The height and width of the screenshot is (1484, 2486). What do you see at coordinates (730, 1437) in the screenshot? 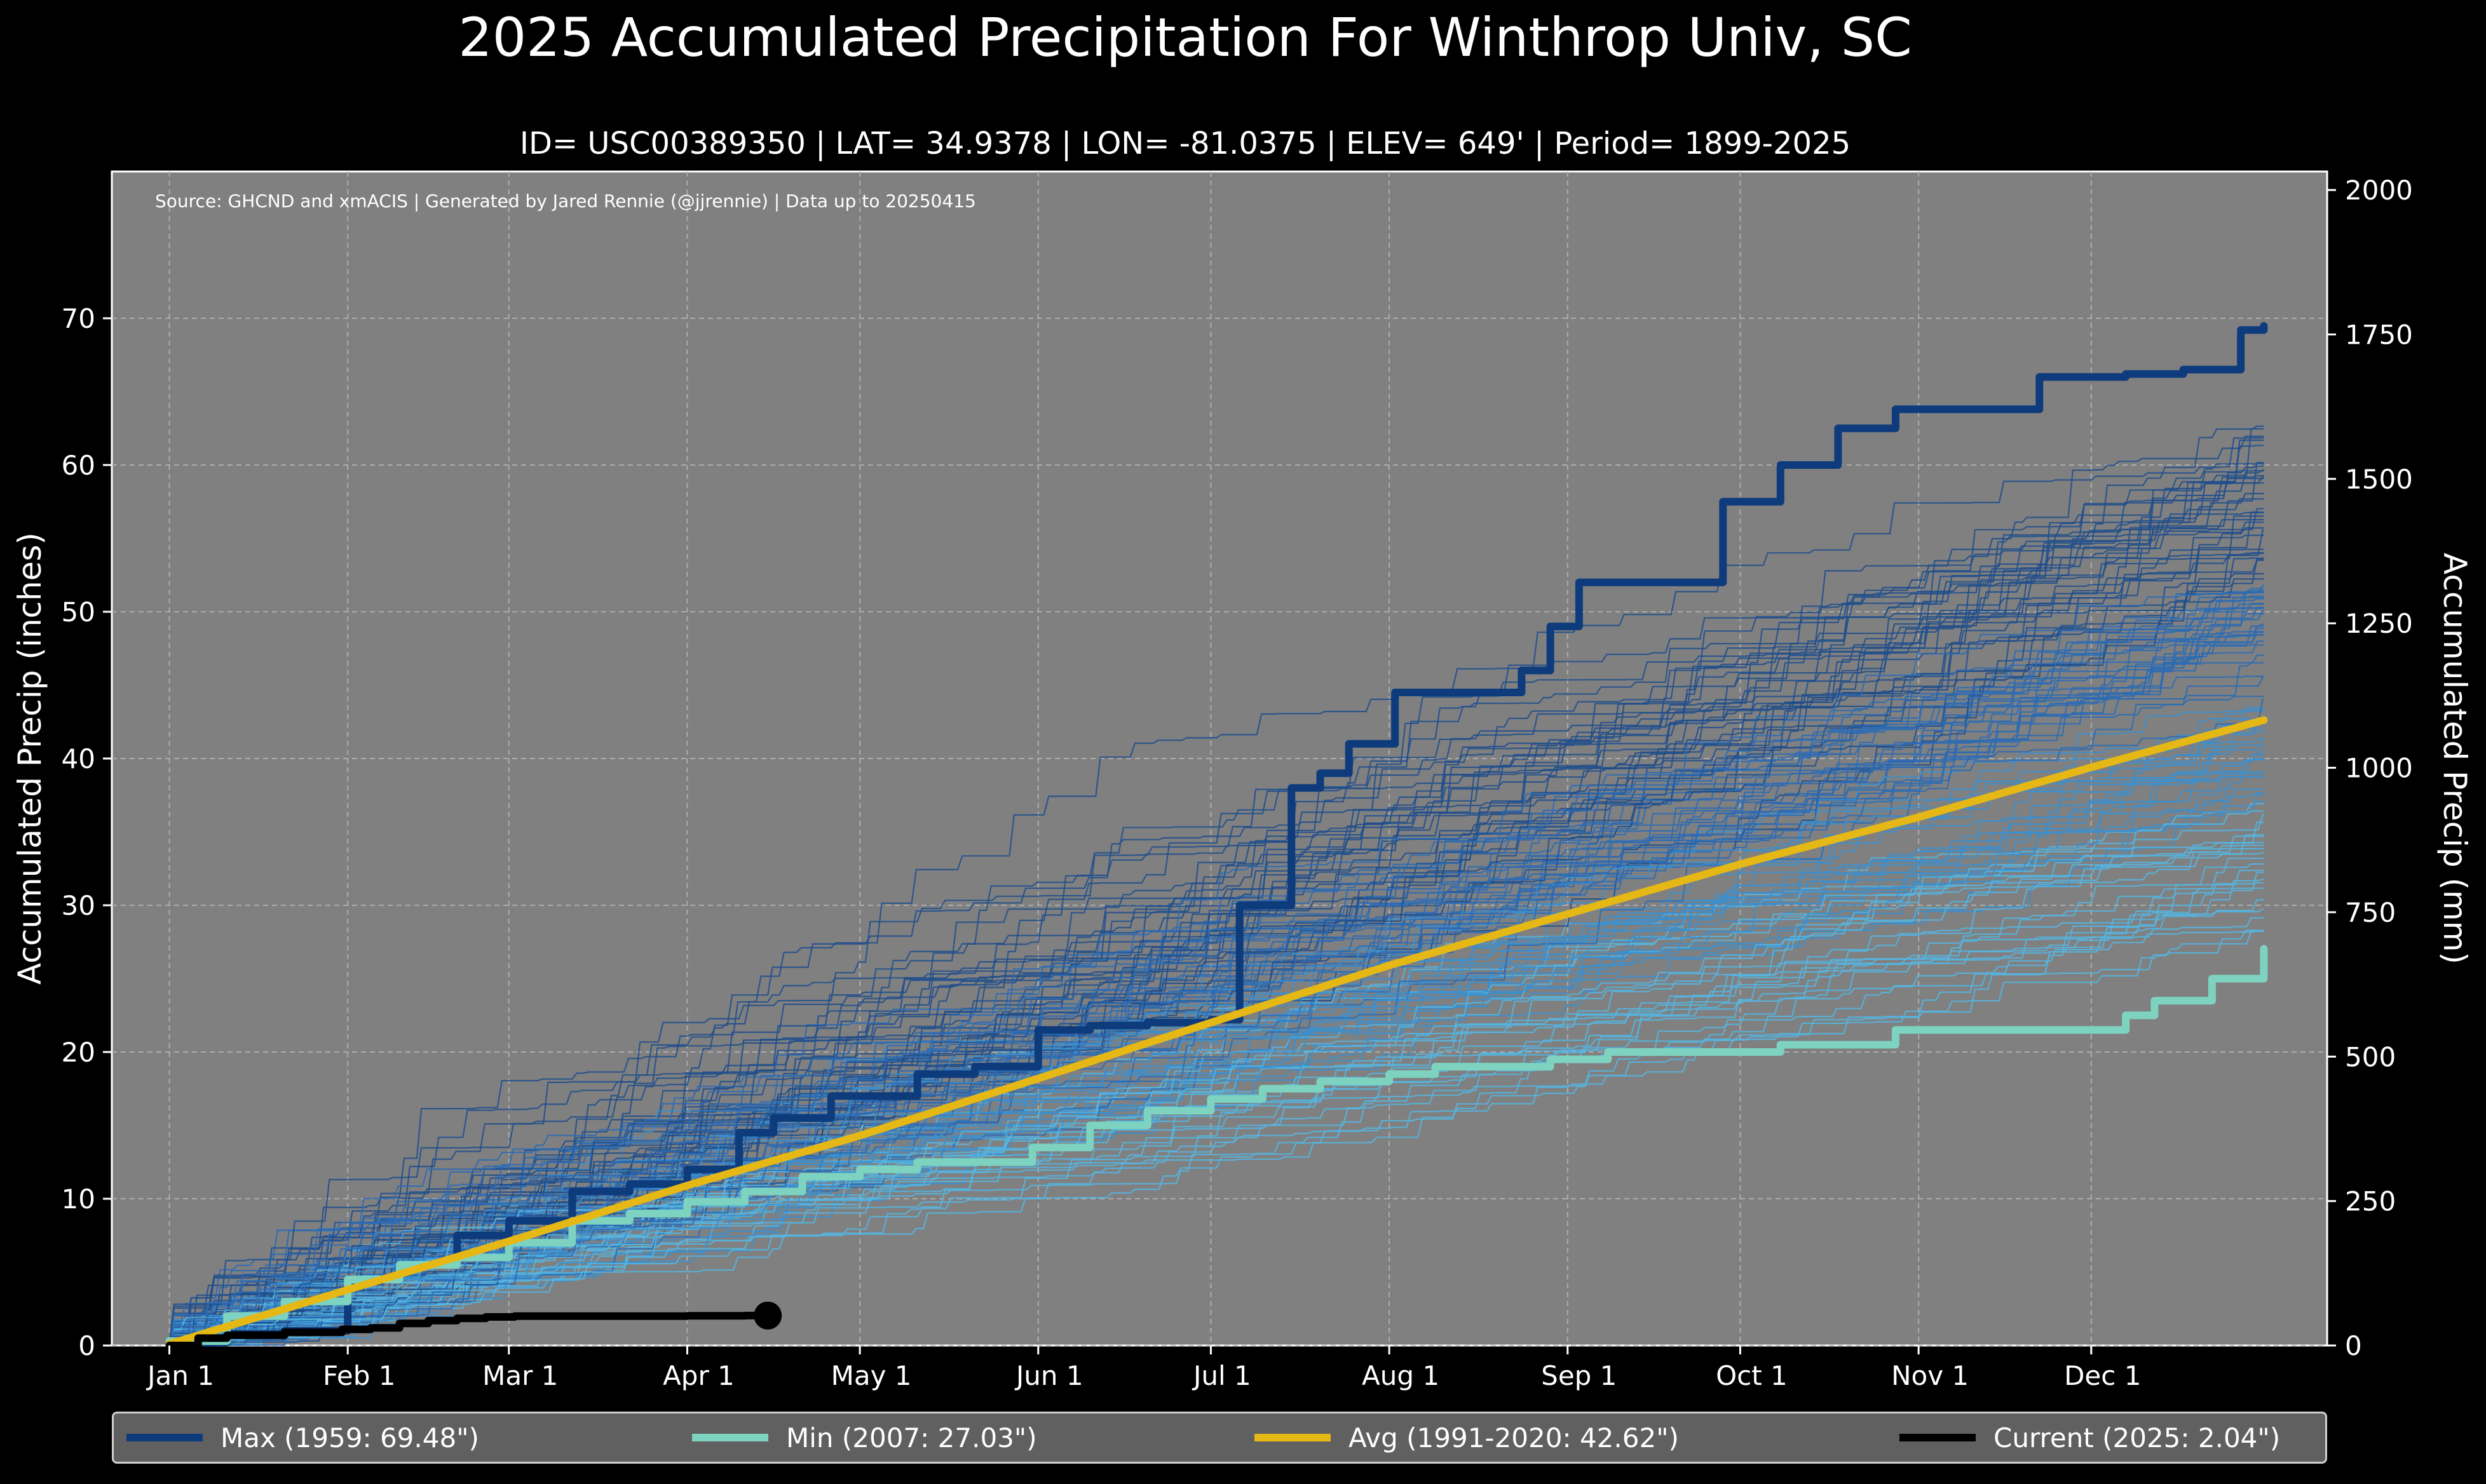
I see `legend-swatch-min` at bounding box center [730, 1437].